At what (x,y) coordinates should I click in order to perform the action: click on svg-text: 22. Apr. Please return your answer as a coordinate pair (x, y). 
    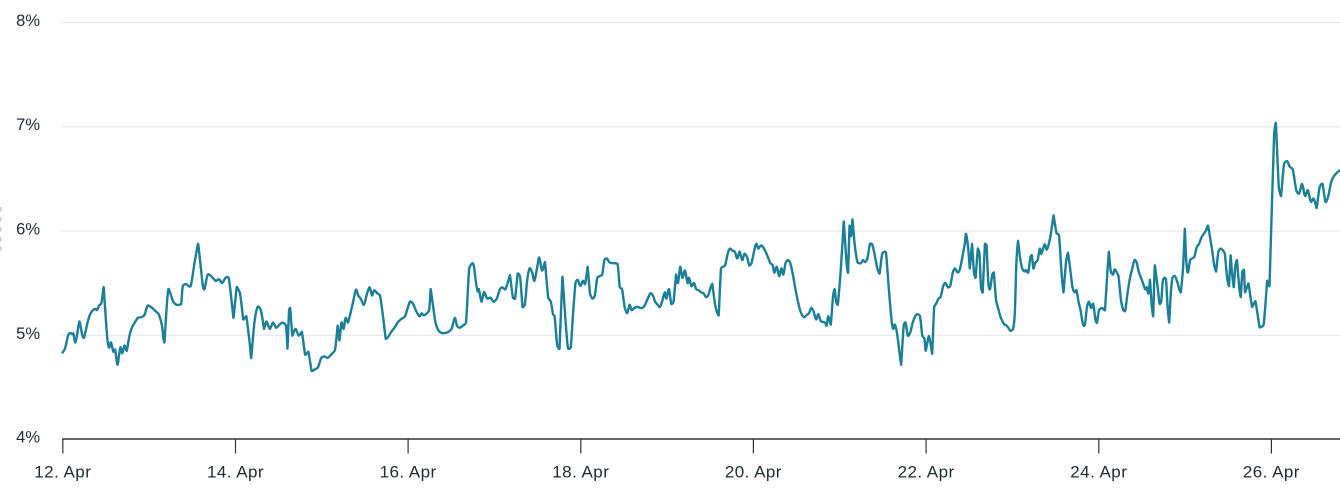
    Looking at the image, I should click on (926, 471).